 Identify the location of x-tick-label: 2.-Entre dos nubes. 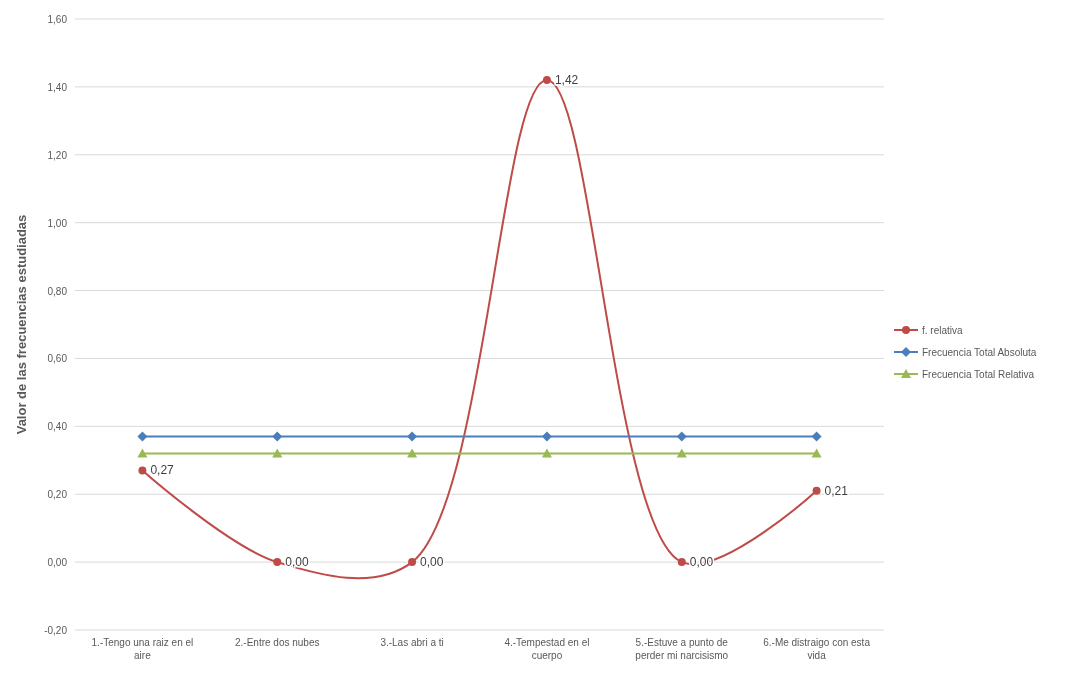
(277, 642).